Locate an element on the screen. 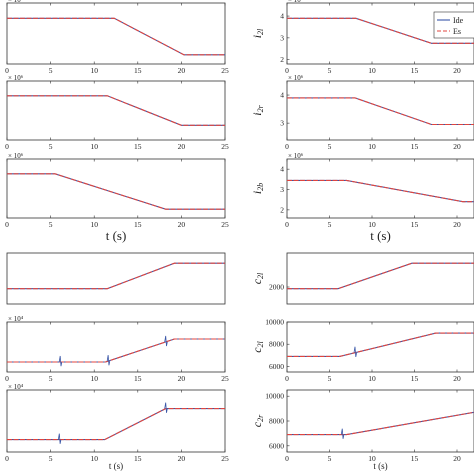 The width and height of the screenshot is (474, 474). legend-box is located at coordinates (453, 25).